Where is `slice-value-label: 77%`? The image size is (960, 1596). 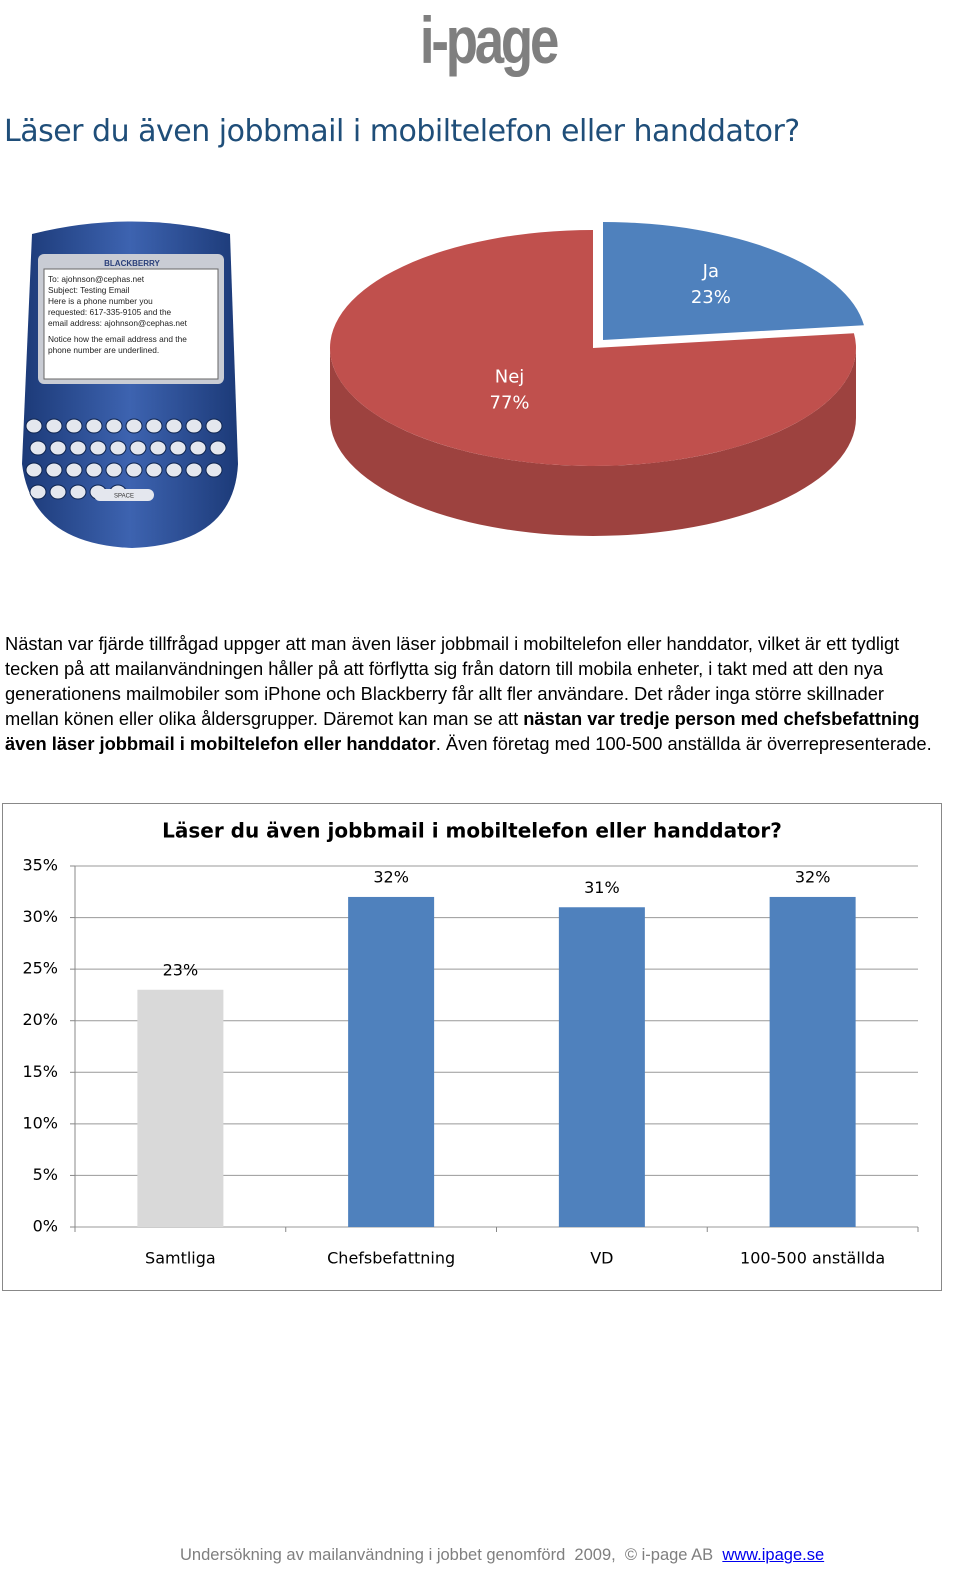
slice-value-label: 77% is located at coordinates (510, 402).